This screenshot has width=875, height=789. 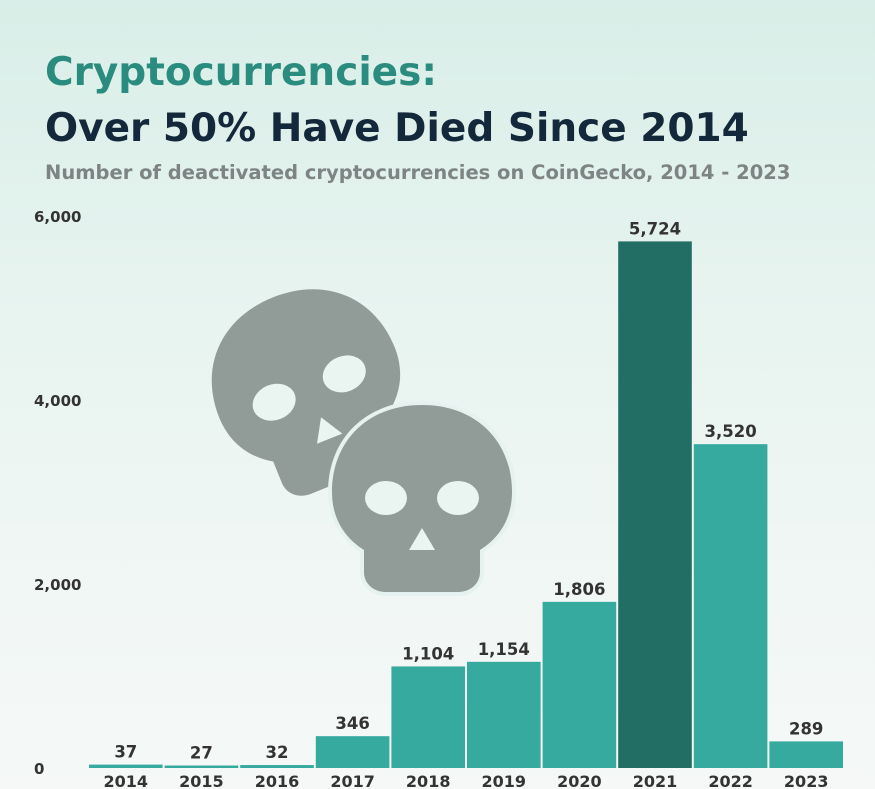 What do you see at coordinates (730, 780) in the screenshot?
I see `x-tick-label-2022: 2022` at bounding box center [730, 780].